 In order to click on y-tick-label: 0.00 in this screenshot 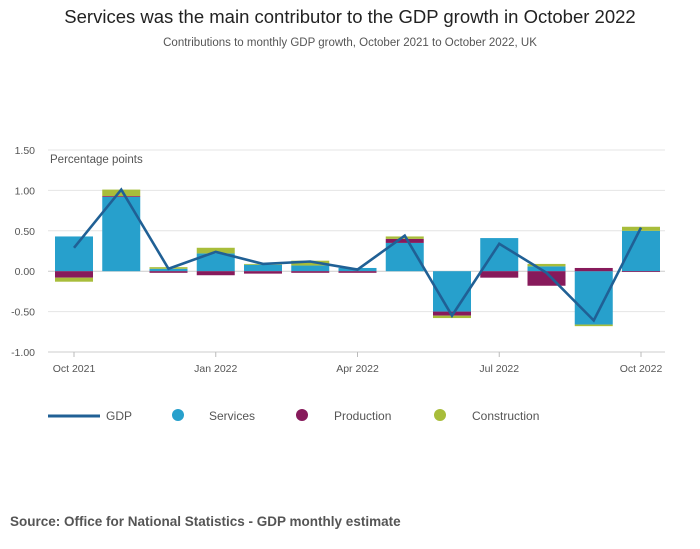, I will do `click(25, 272)`.